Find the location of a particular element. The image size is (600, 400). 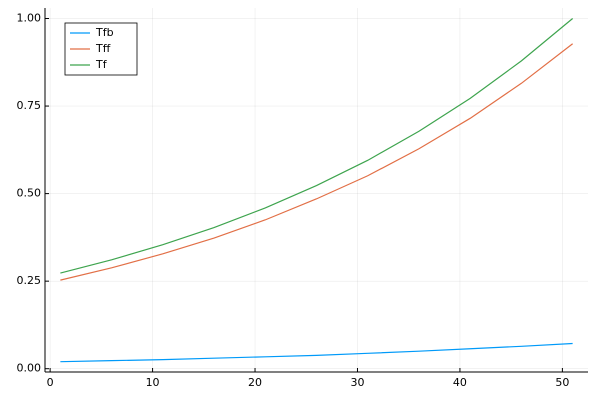

y-tick-label: 1.00 is located at coordinates (29, 18).